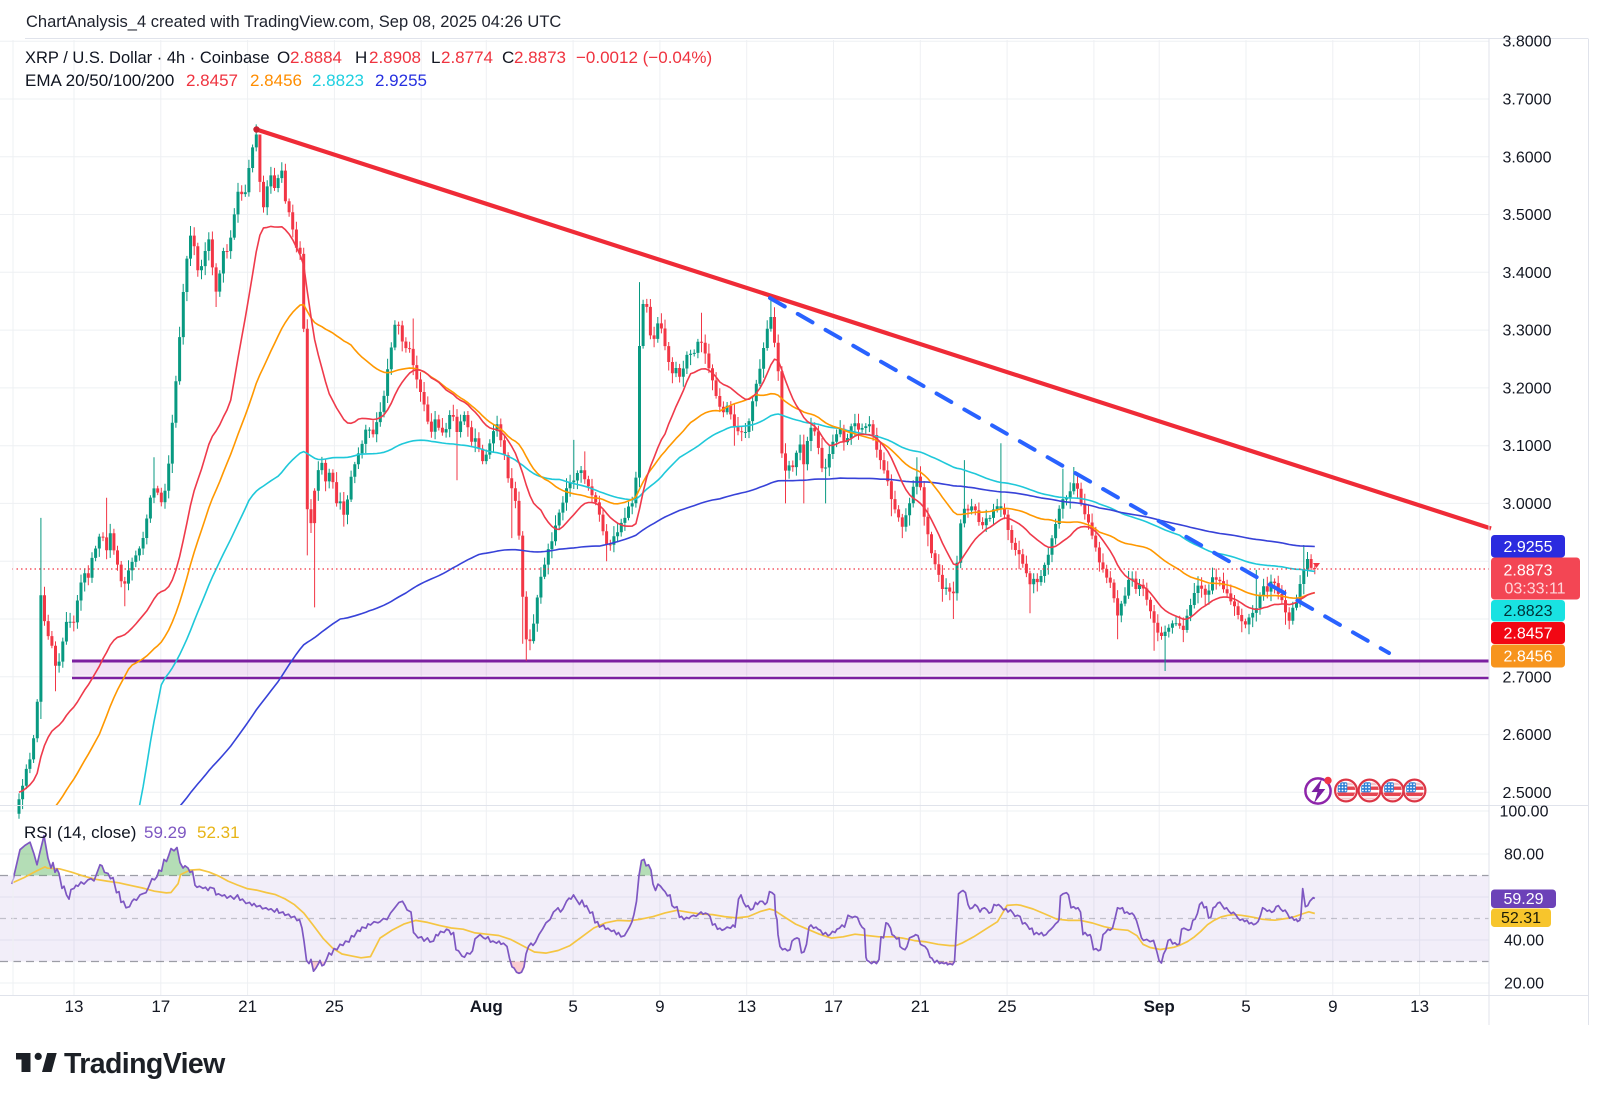 This screenshot has width=1600, height=1108. What do you see at coordinates (99, 80) in the screenshot?
I see `svg-text: EMA 20/50/100/200` at bounding box center [99, 80].